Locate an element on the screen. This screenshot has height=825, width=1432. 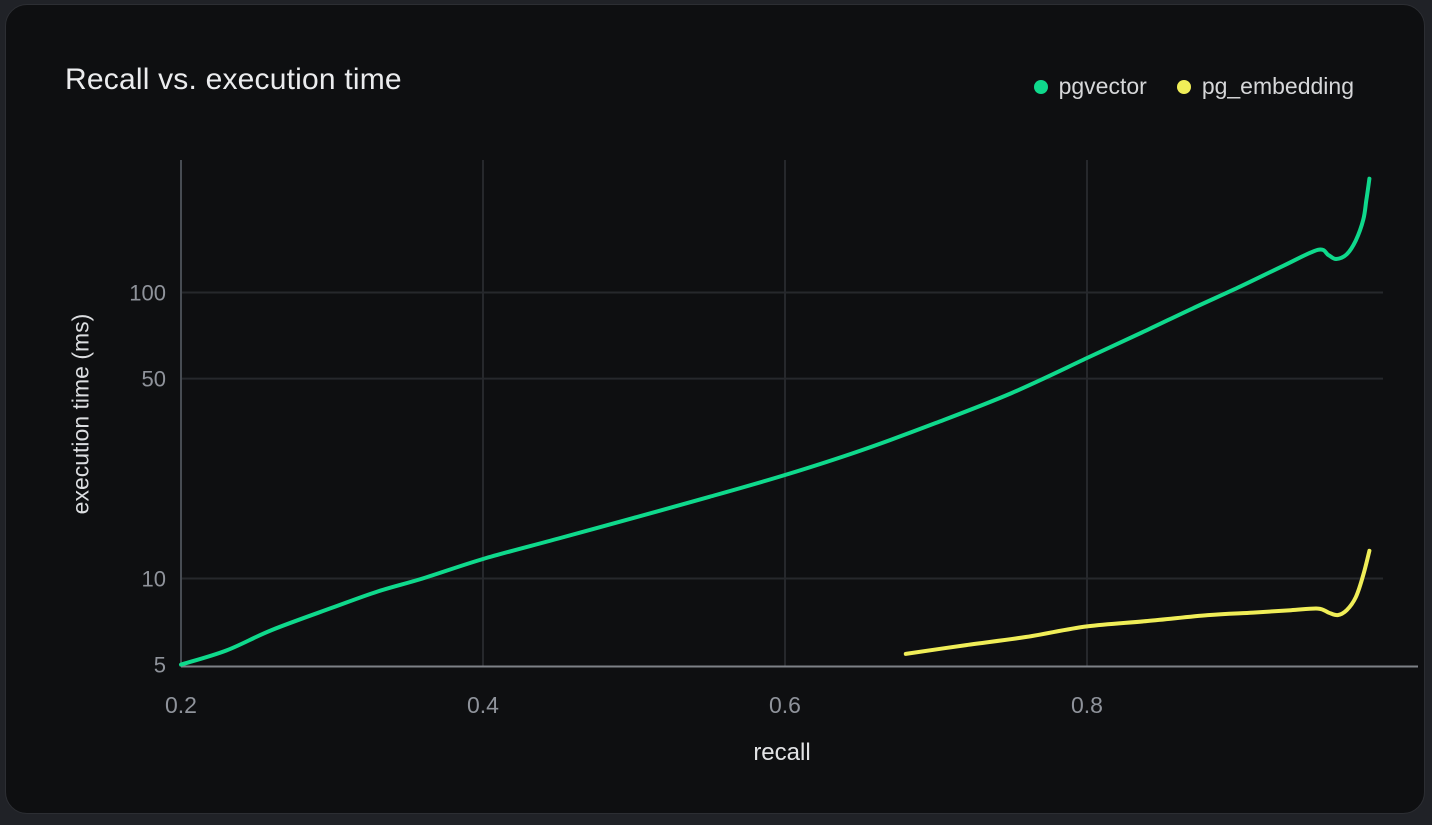
x-tick-label: 0.6 is located at coordinates (785, 705).